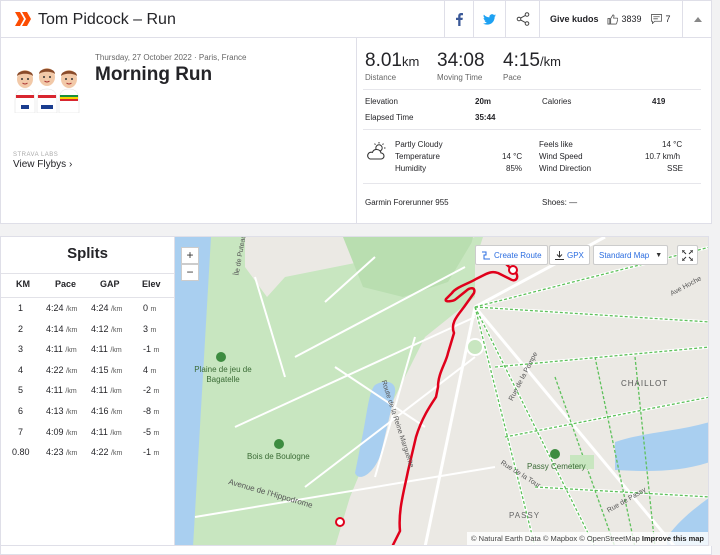  What do you see at coordinates (376, 151) in the screenshot?
I see `partly-cloudy-icon` at bounding box center [376, 151].